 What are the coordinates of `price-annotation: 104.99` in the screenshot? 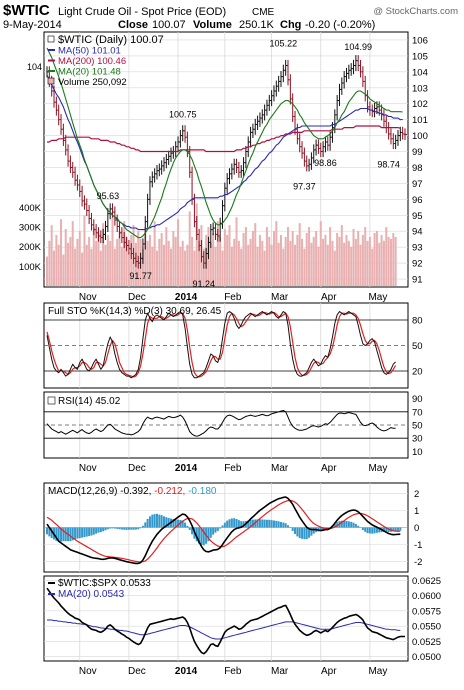 It's located at (358, 47).